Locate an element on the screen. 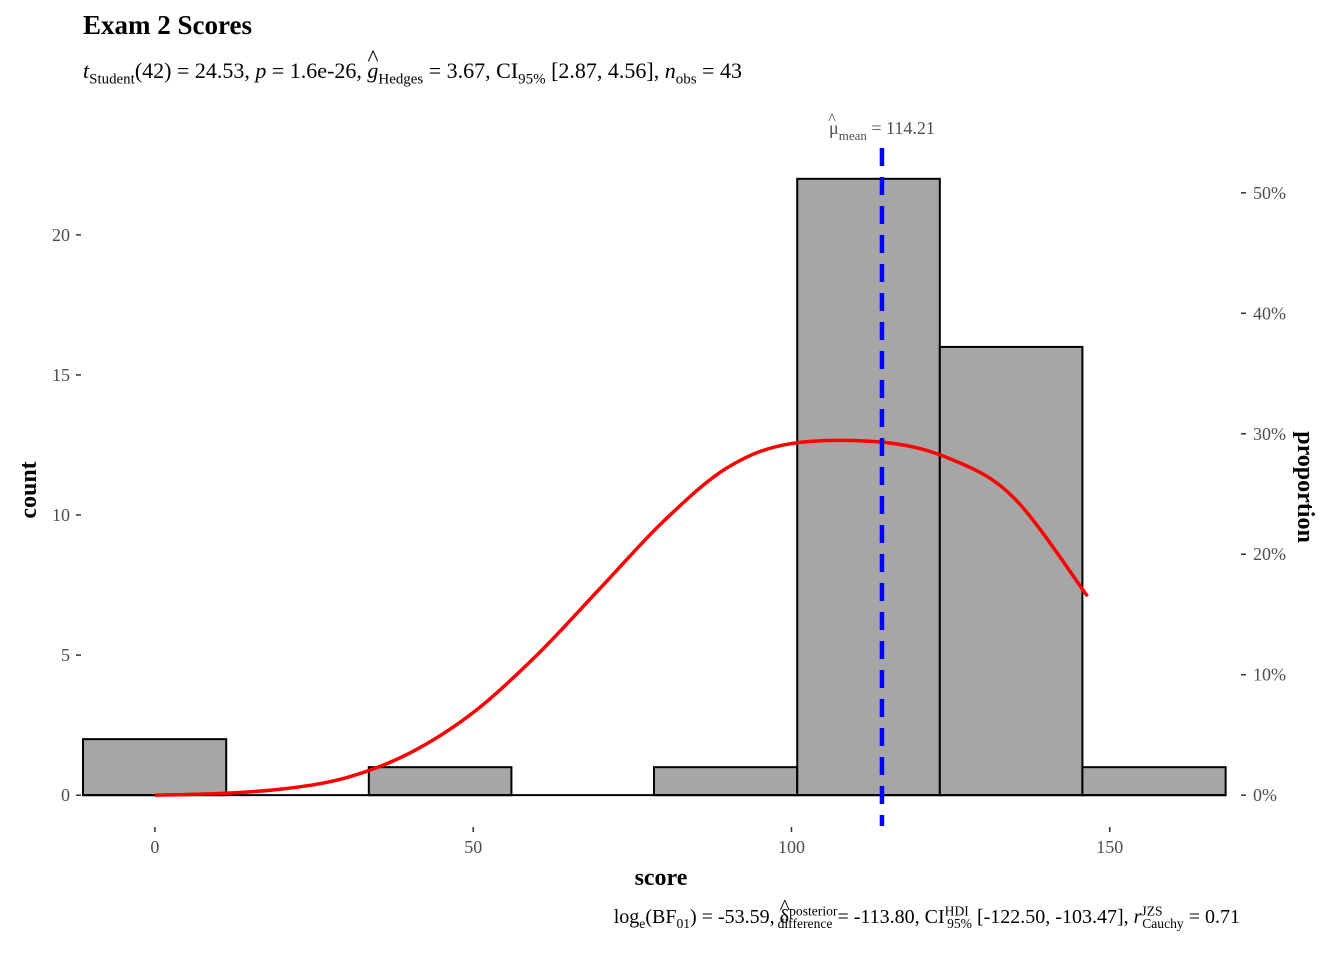 This screenshot has width=1344, height=960. y-right-tick-label: 10% is located at coordinates (1269, 675).